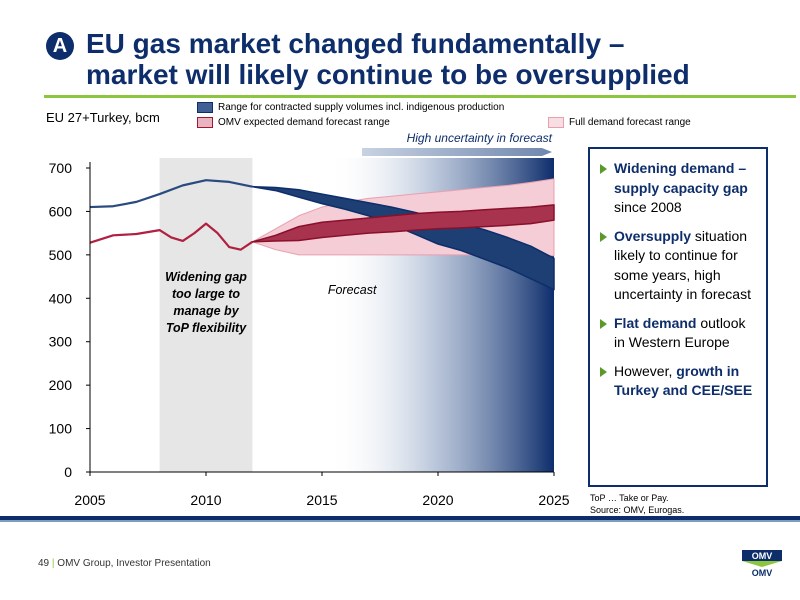 This screenshot has height=600, width=800. I want to click on legend-full: Full demand forecast range, so click(619, 122).